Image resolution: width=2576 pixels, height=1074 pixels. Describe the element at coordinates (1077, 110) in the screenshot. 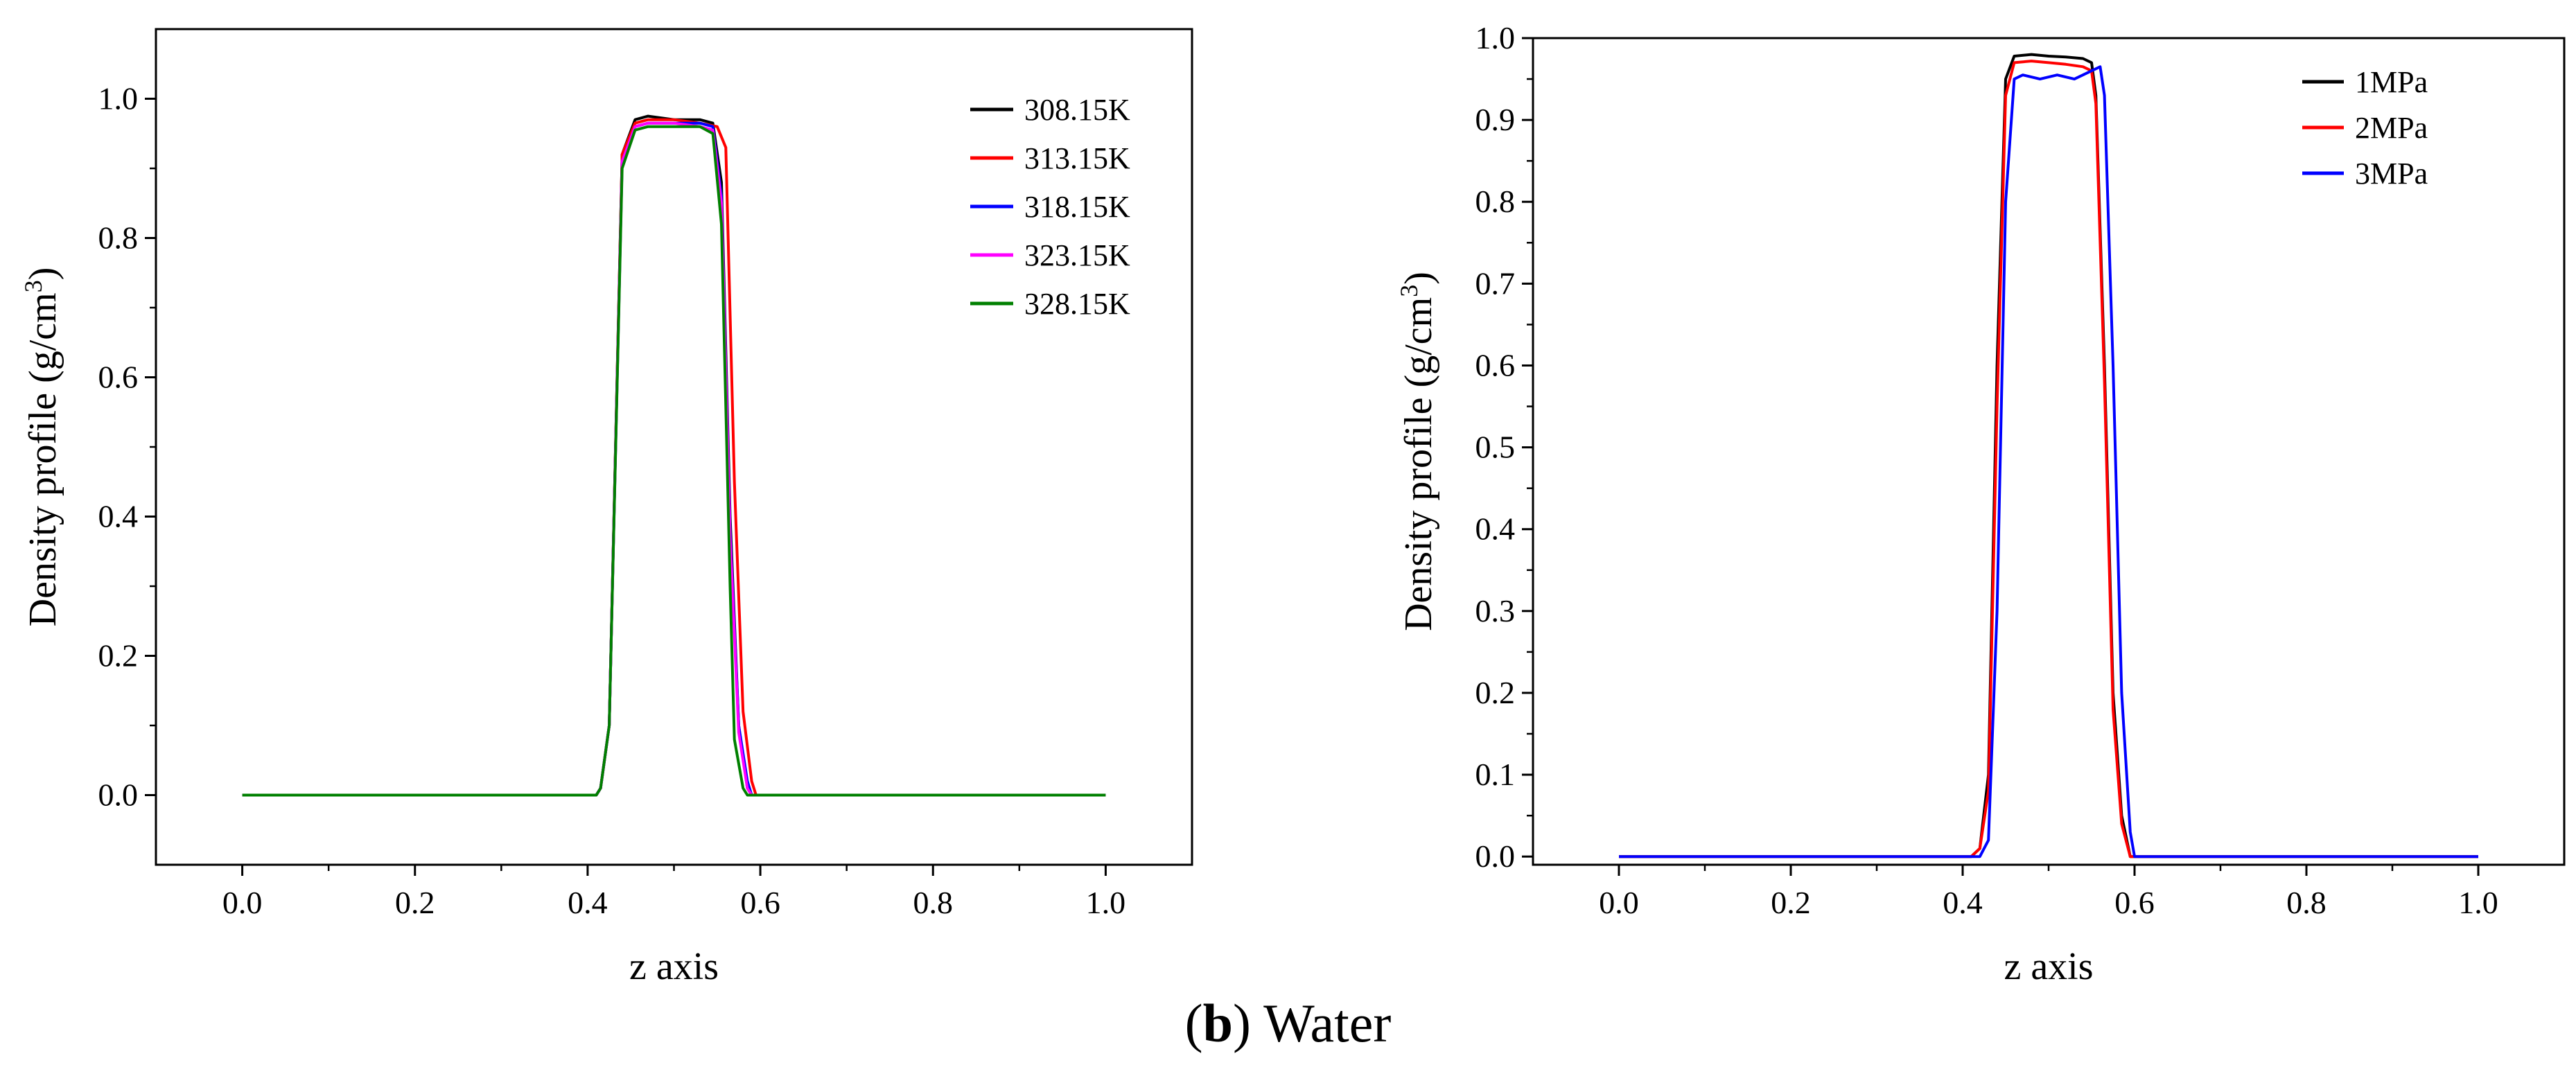

I see `legend-label-308.15K: 308.15K` at that location.